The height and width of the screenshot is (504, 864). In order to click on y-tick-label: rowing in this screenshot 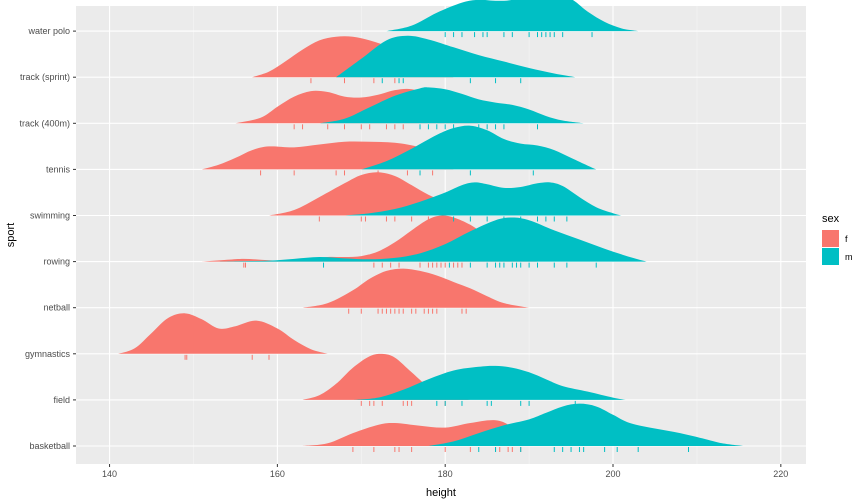, I will do `click(56, 262)`.